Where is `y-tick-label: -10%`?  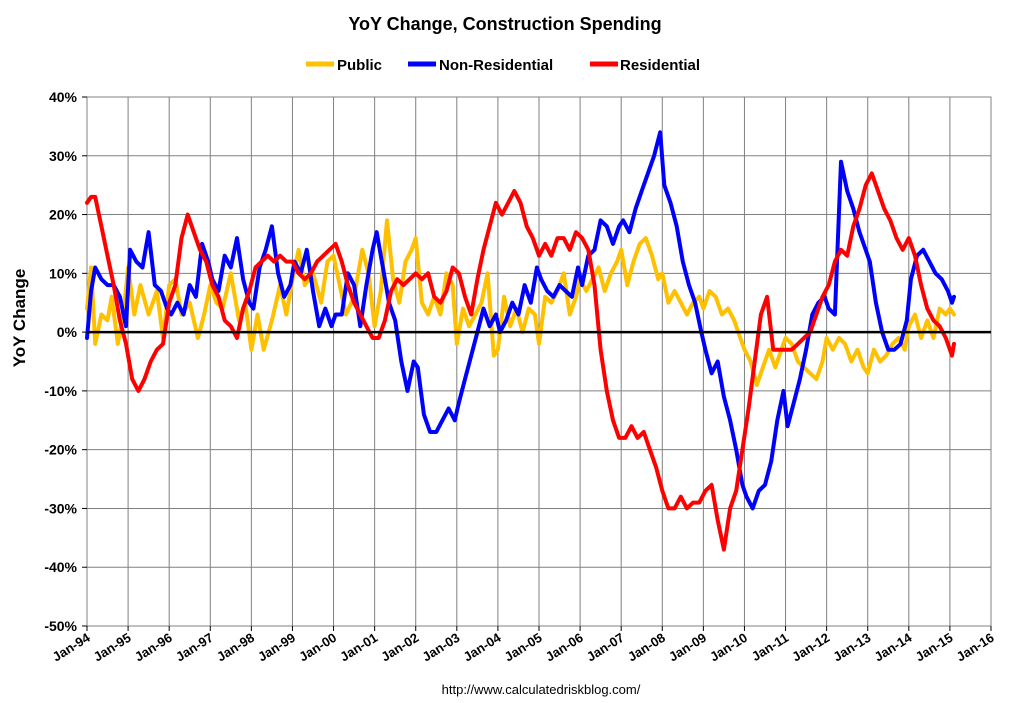
y-tick-label: -10% is located at coordinates (60, 391).